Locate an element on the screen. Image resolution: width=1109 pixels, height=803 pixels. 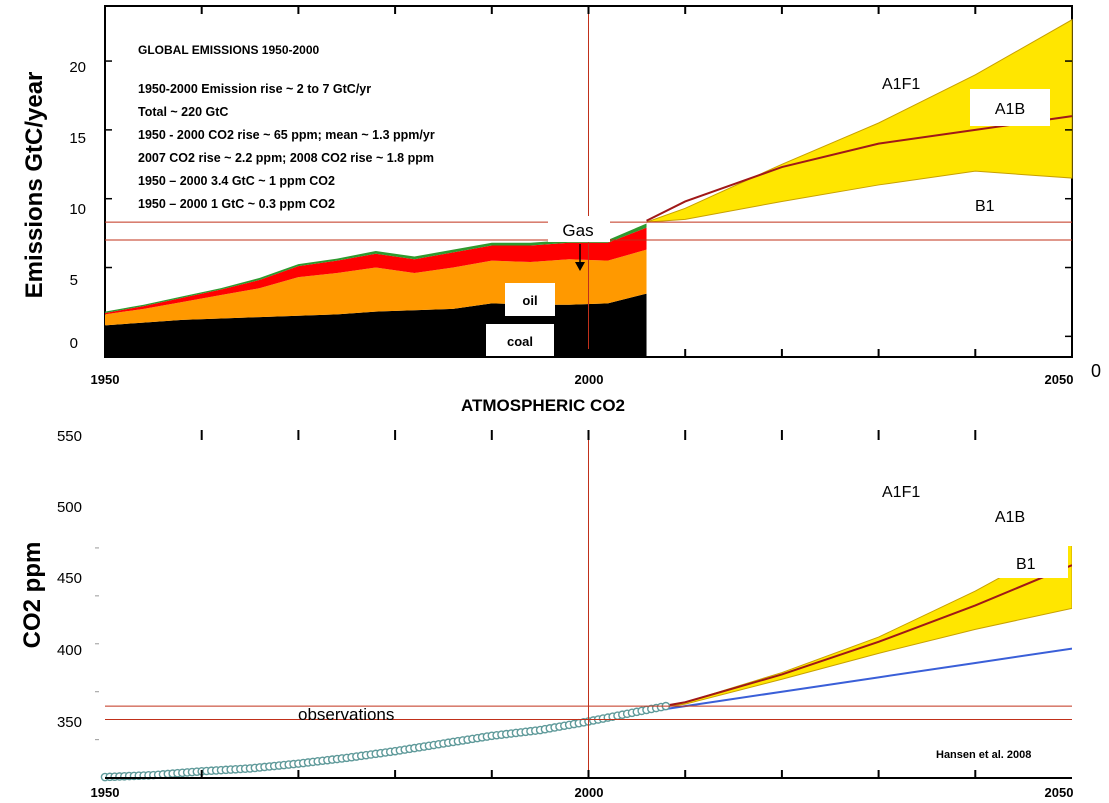
co2-b1-label-box is located at coordinates (1029, 561).